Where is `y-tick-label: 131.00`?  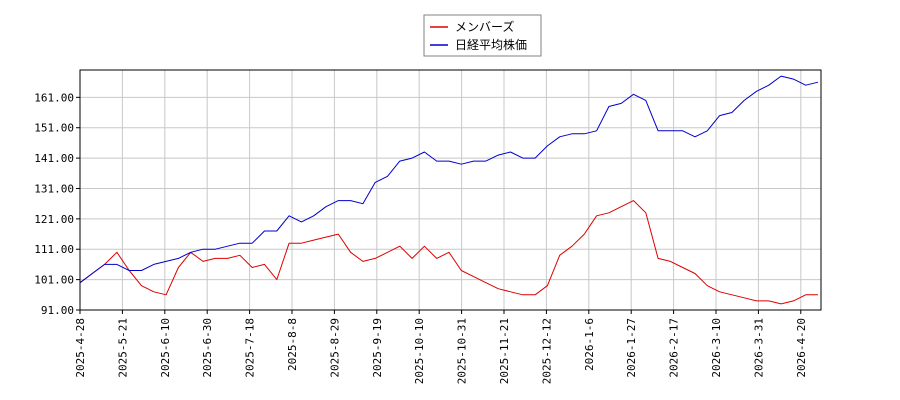 y-tick-label: 131.00 is located at coordinates (54, 188).